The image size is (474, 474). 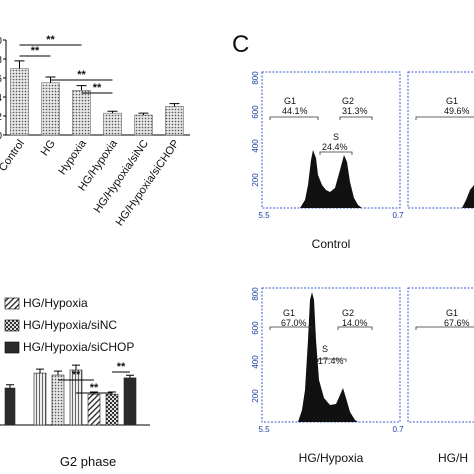 What do you see at coordinates (355, 111) in the screenshot?
I see `gate-value: 31.3%` at bounding box center [355, 111].